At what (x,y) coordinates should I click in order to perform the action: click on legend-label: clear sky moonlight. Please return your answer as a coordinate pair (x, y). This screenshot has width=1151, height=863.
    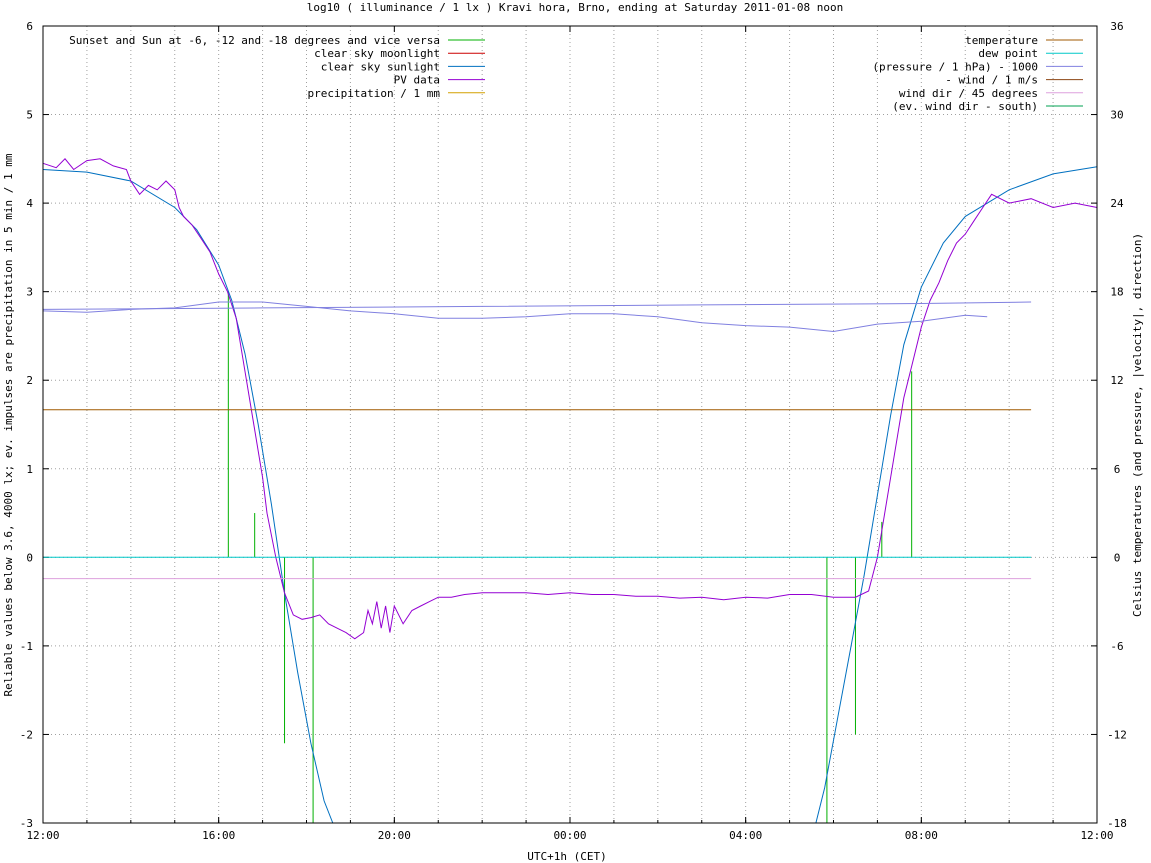
    Looking at the image, I should click on (377, 53).